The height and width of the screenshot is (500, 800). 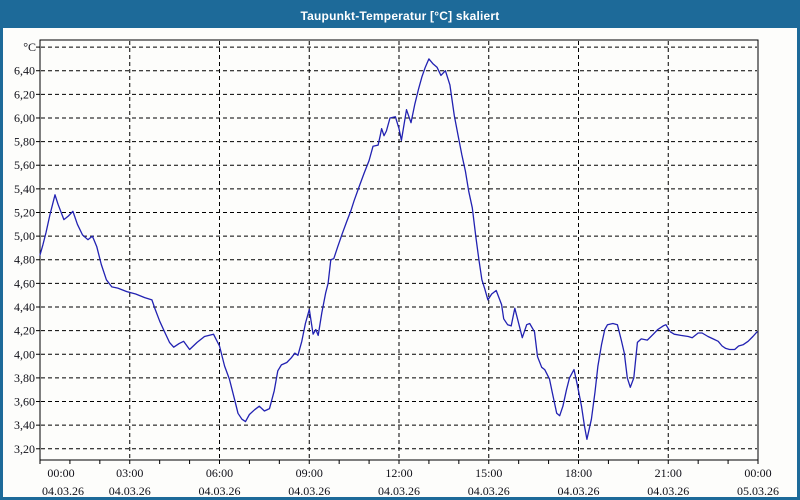 I want to click on window-title: Taupunkt-Temperatur [°C] skaliert, so click(x=400, y=15).